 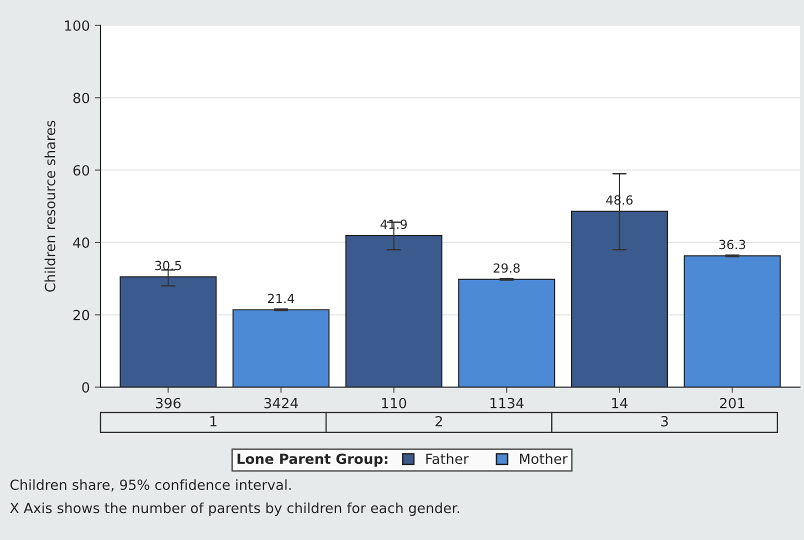 I want to click on x-tick-label: 201, so click(x=732, y=403).